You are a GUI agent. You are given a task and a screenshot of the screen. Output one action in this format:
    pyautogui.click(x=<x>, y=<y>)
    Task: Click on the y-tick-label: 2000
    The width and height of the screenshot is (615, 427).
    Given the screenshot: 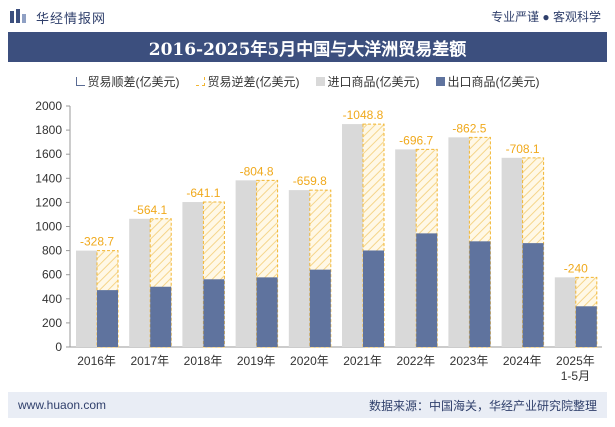 What is the action you would take?
    pyautogui.click(x=48, y=106)
    